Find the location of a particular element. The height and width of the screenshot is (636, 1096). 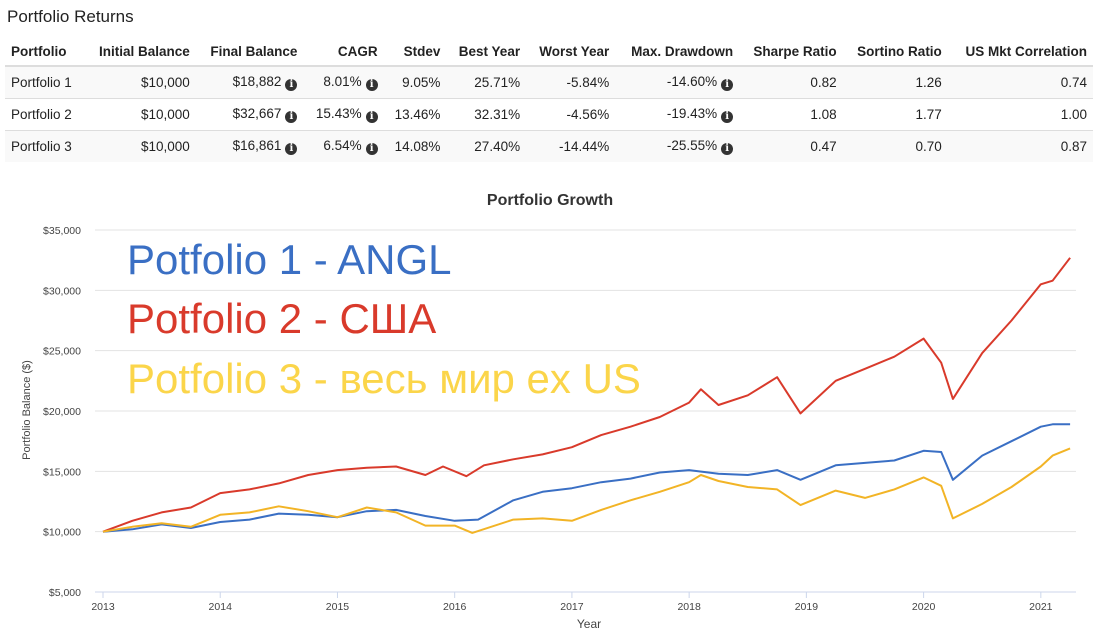

cagr: 15.43% is located at coordinates (338, 113).